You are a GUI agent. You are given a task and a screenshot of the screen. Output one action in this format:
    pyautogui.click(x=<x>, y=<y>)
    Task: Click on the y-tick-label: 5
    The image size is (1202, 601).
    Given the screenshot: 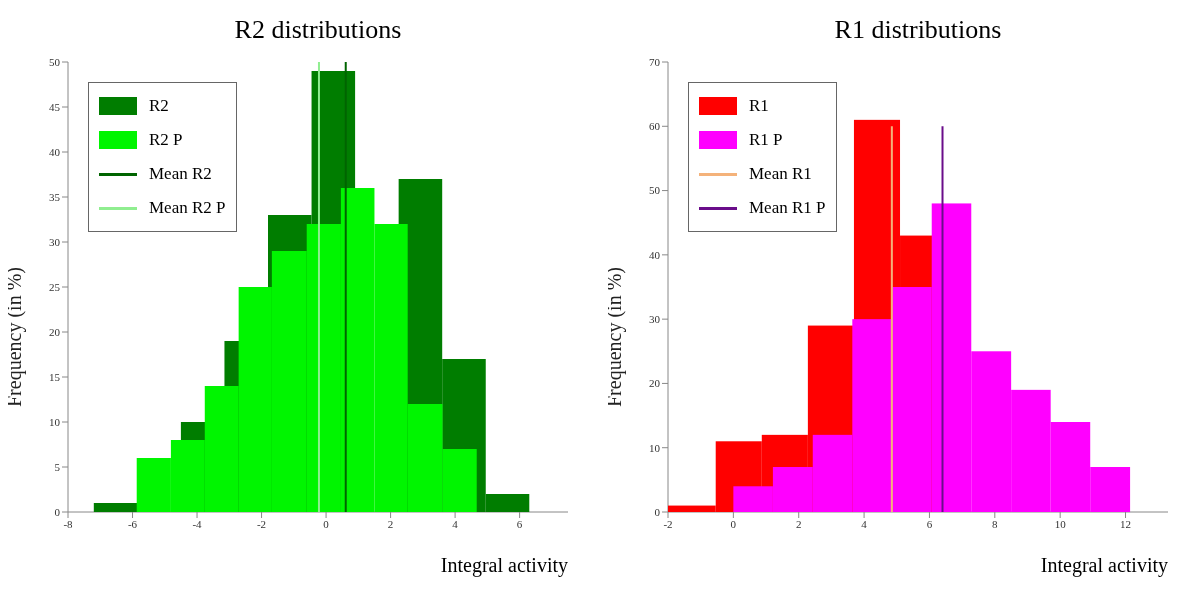 What is the action you would take?
    pyautogui.click(x=57, y=466)
    